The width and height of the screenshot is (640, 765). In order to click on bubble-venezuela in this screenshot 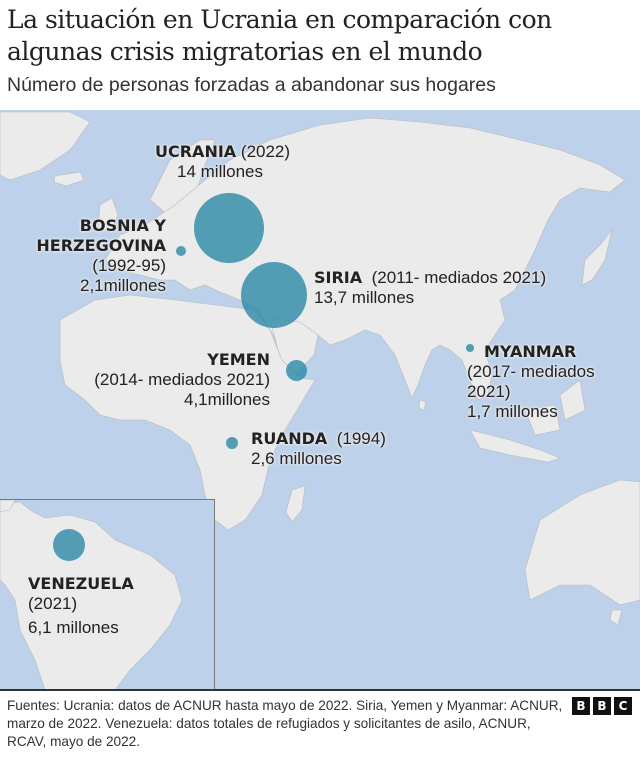, I will do `click(69, 545)`.